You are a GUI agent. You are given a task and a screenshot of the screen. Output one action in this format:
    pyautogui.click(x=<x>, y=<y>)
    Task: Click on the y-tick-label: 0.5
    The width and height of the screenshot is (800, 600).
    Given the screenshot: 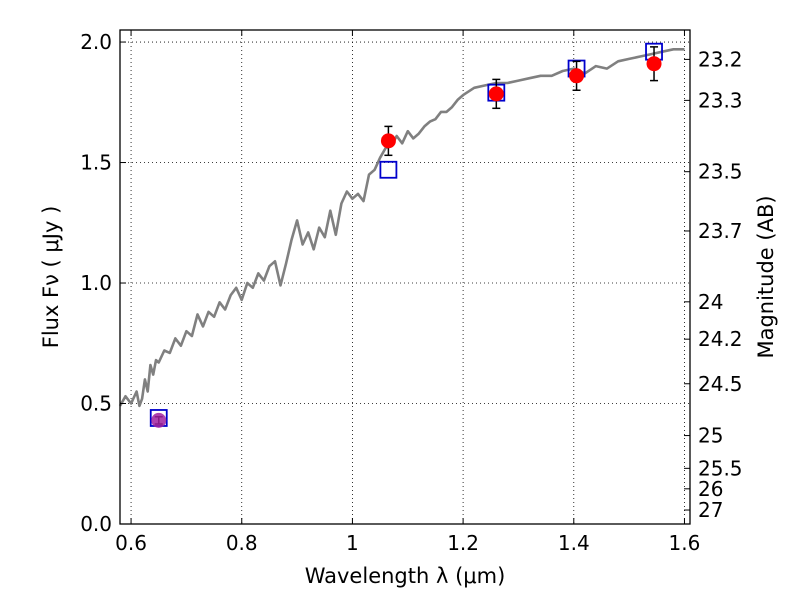 What is the action you would take?
    pyautogui.click(x=96, y=404)
    